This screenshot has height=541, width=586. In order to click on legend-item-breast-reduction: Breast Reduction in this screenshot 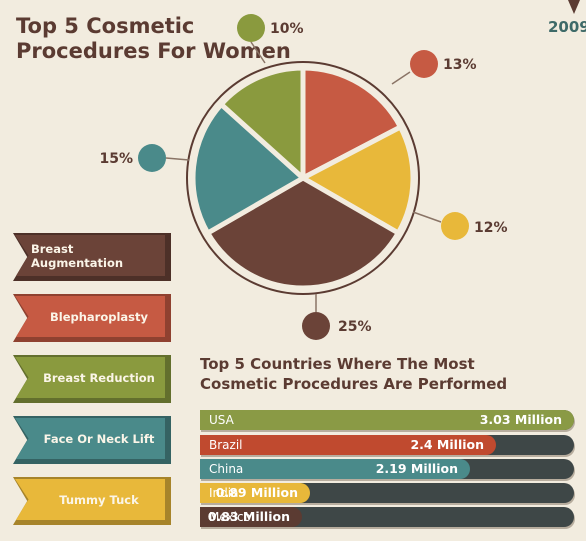, I will do `click(92, 379)`.